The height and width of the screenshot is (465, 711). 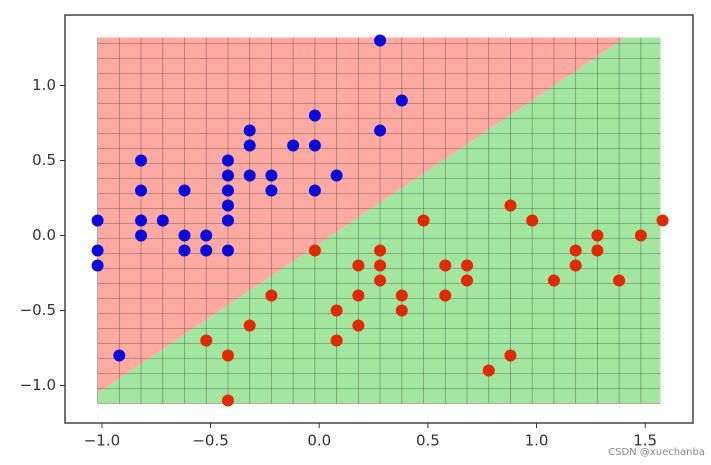 I want to click on y-tick-label: 0.5, so click(x=44, y=160).